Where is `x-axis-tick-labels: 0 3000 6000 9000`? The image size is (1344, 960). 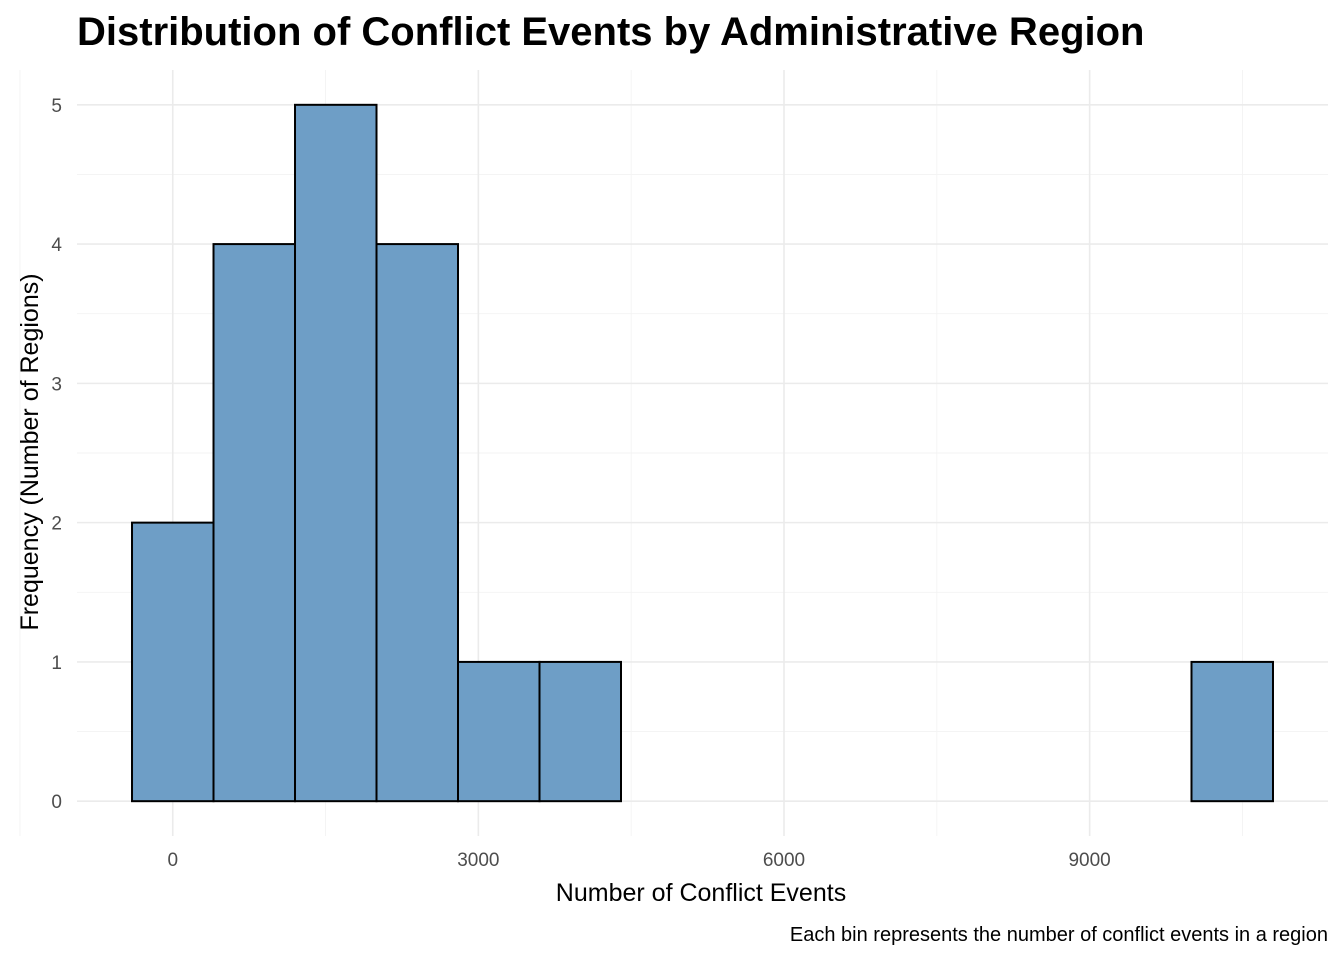
x-axis-tick-labels: 0 3000 6000 9000 is located at coordinates (638, 860).